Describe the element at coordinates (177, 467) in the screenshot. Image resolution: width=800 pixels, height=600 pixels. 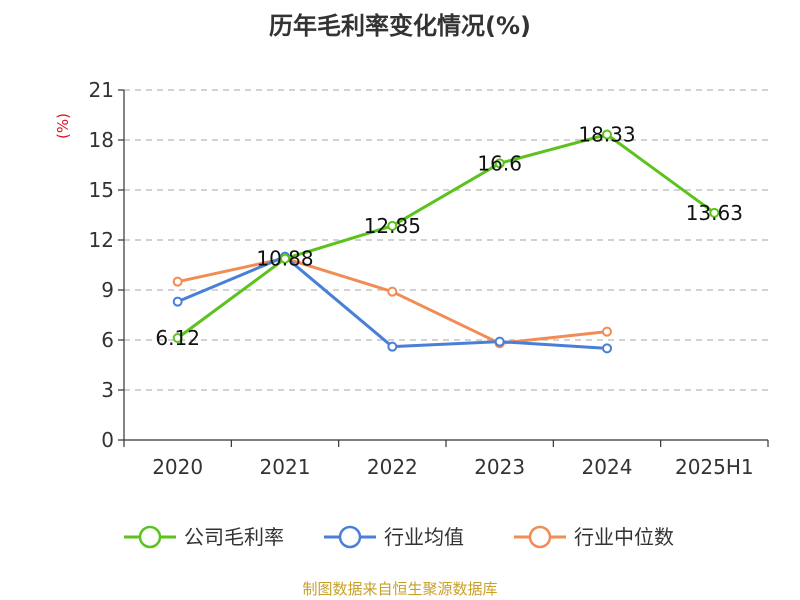
I see `x-tick-label-2020: 2020` at that location.